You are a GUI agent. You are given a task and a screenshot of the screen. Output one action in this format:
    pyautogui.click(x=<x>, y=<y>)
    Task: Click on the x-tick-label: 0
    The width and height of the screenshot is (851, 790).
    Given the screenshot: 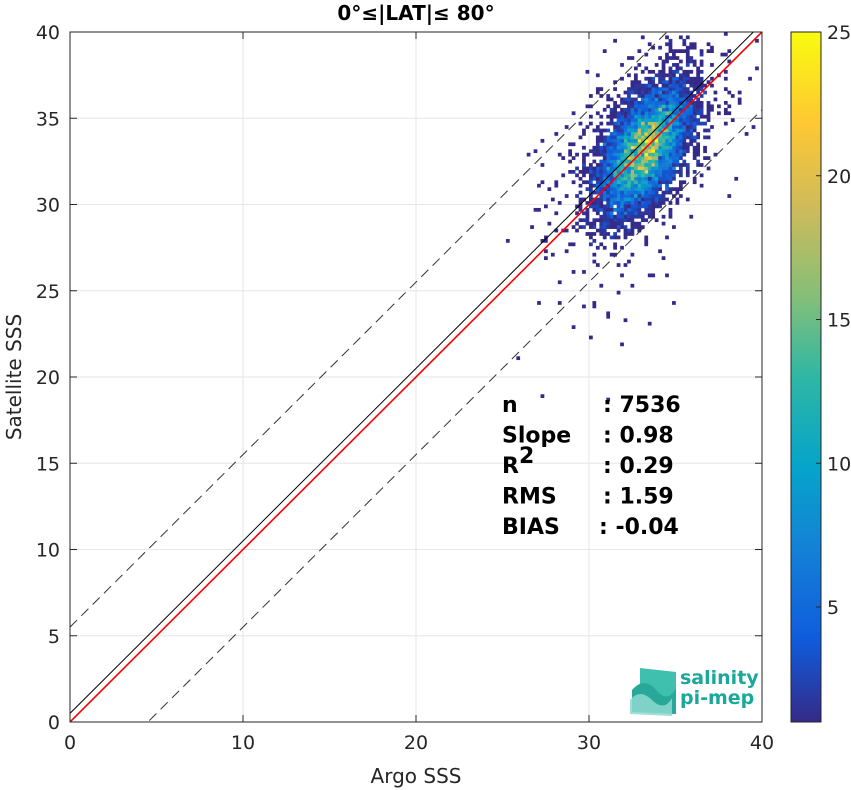 What is the action you would take?
    pyautogui.click(x=70, y=743)
    